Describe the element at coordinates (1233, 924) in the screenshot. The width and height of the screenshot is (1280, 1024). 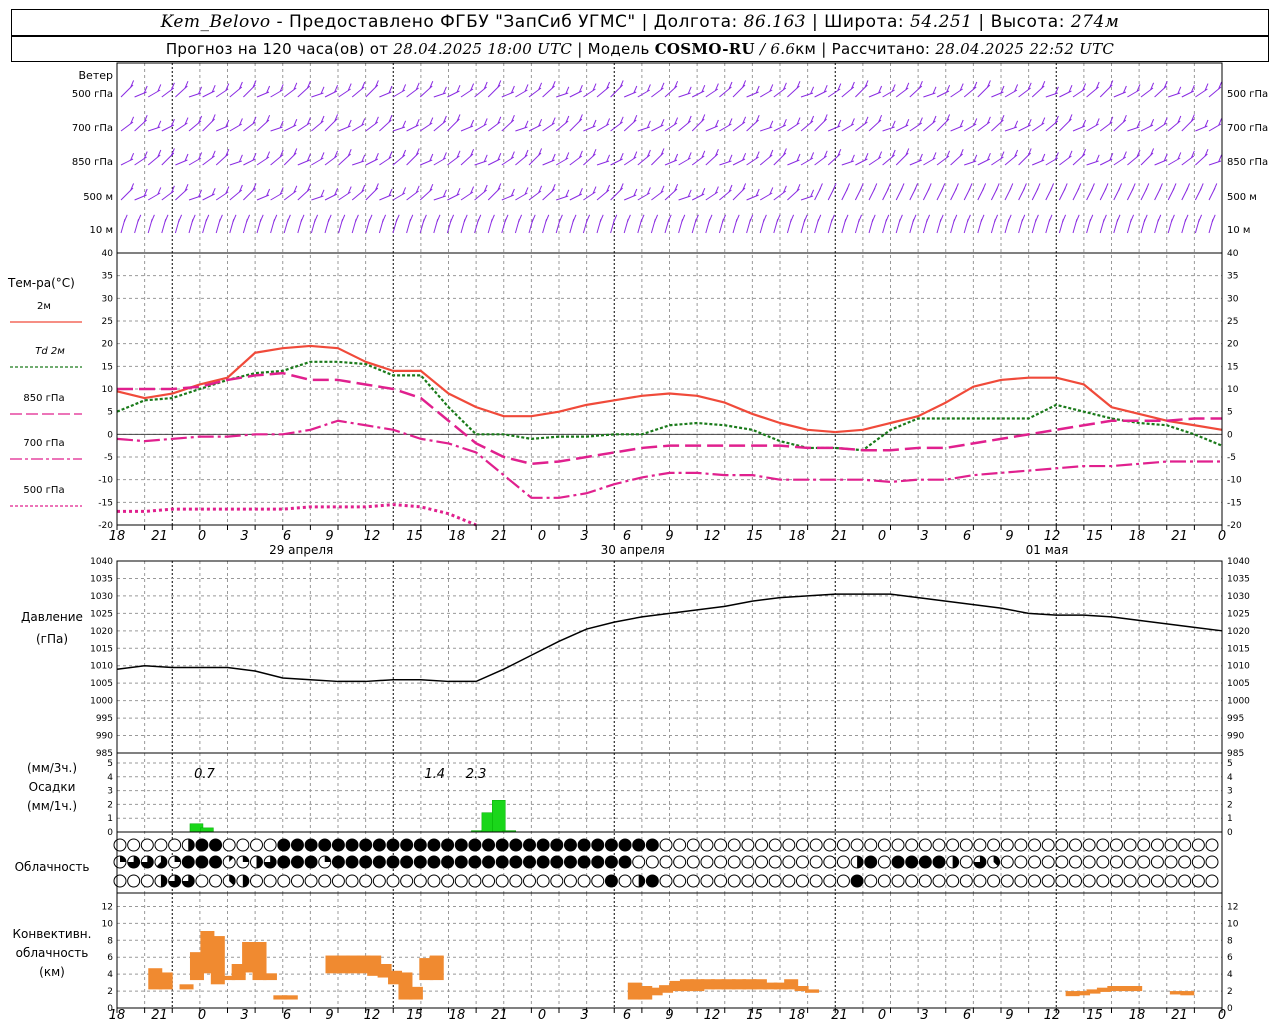
I see `conv-ytick-right: 10` at that location.